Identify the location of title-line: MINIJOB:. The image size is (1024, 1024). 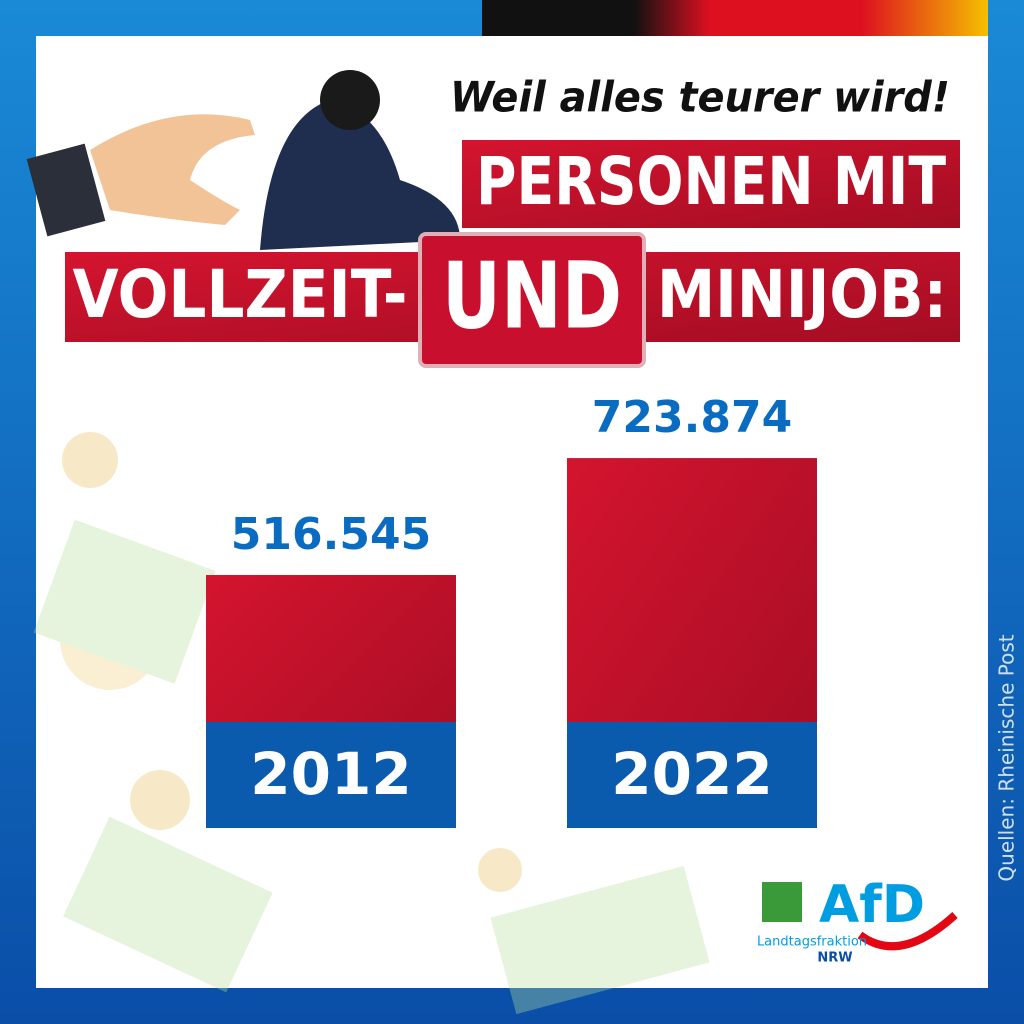
(802, 294).